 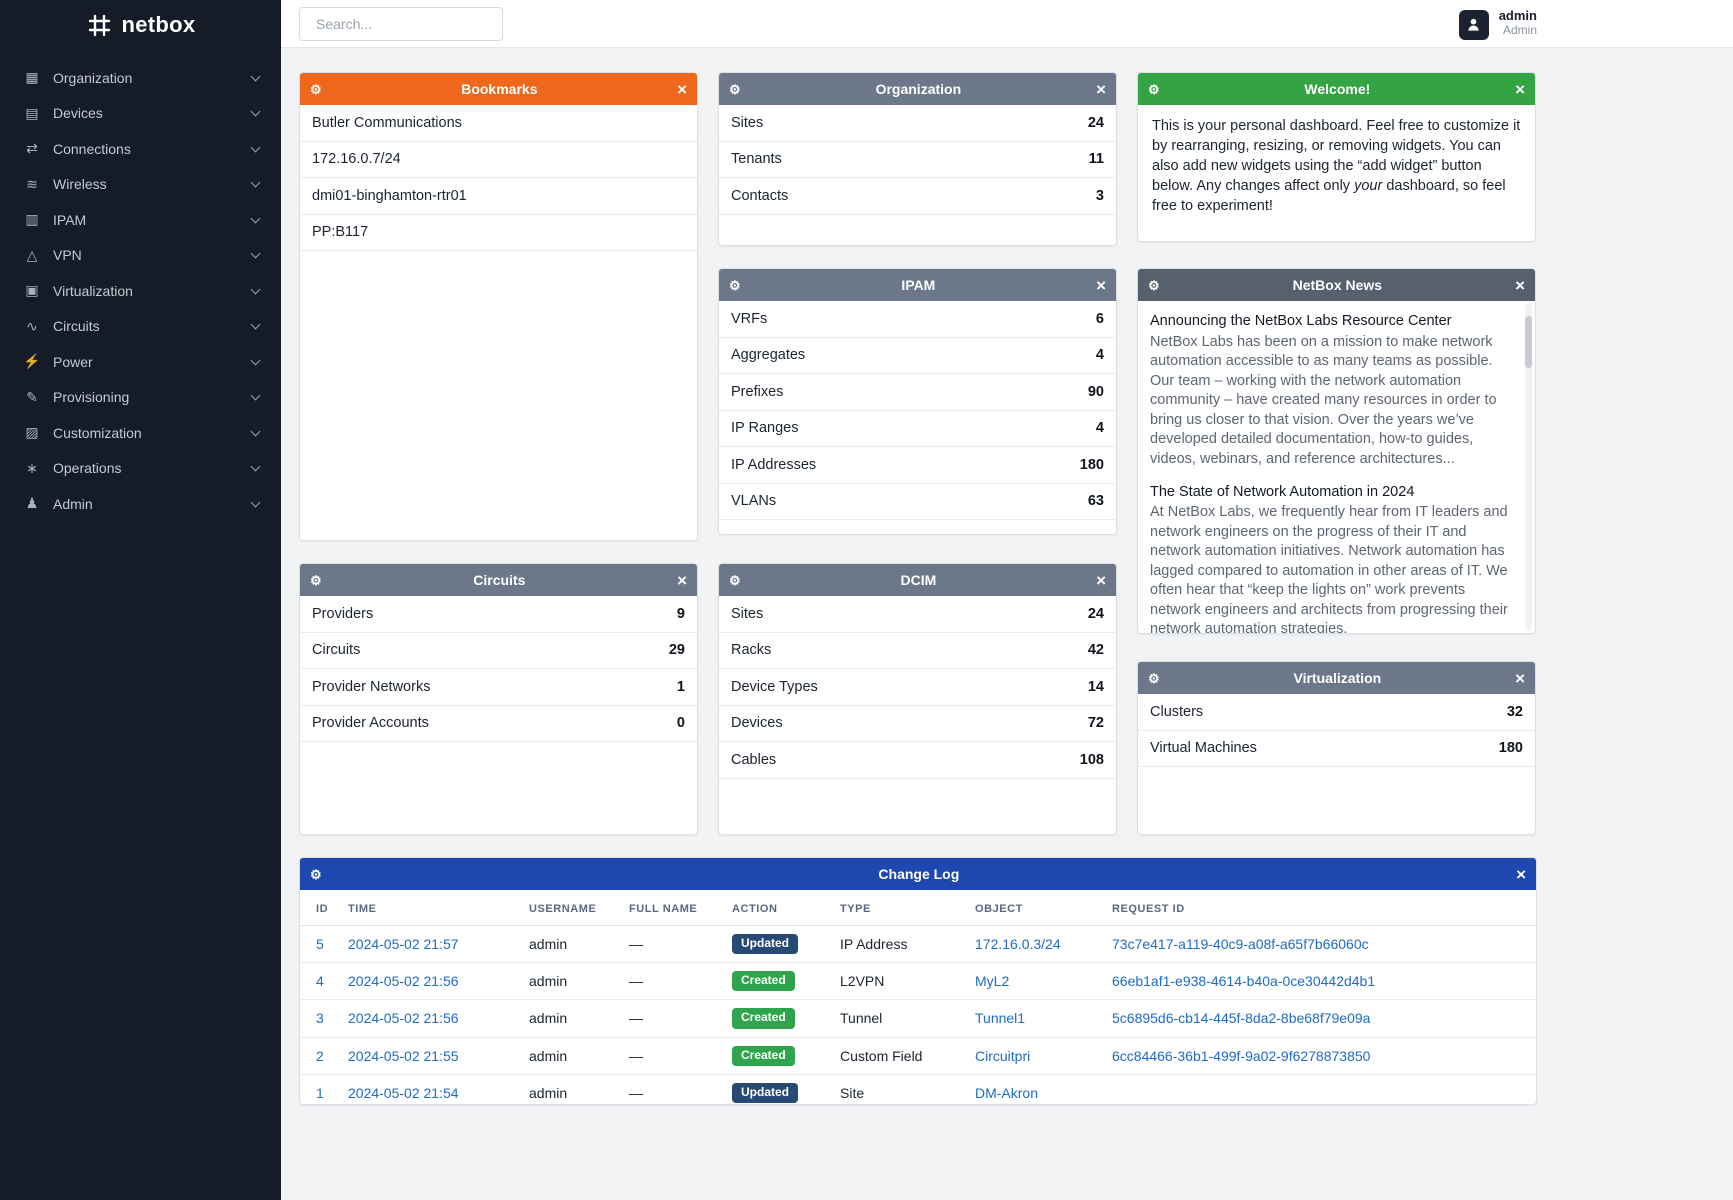 I want to click on widget-virtualization-header: ⚙ Virtualization ×, so click(x=1336, y=678).